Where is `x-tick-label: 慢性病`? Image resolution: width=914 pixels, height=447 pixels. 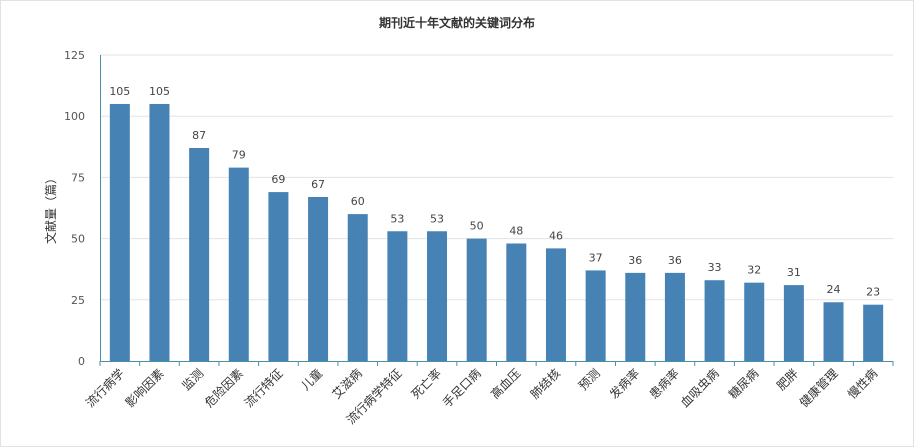
x-tick-label: 慢性病 is located at coordinates (862, 384).